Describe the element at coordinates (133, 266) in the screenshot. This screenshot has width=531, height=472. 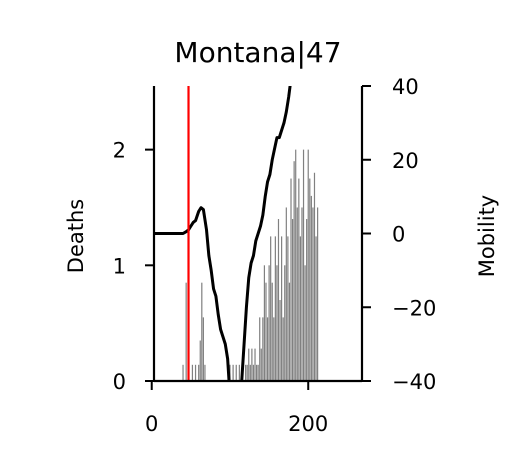
I see `y-ticks: 0 1 2` at that location.